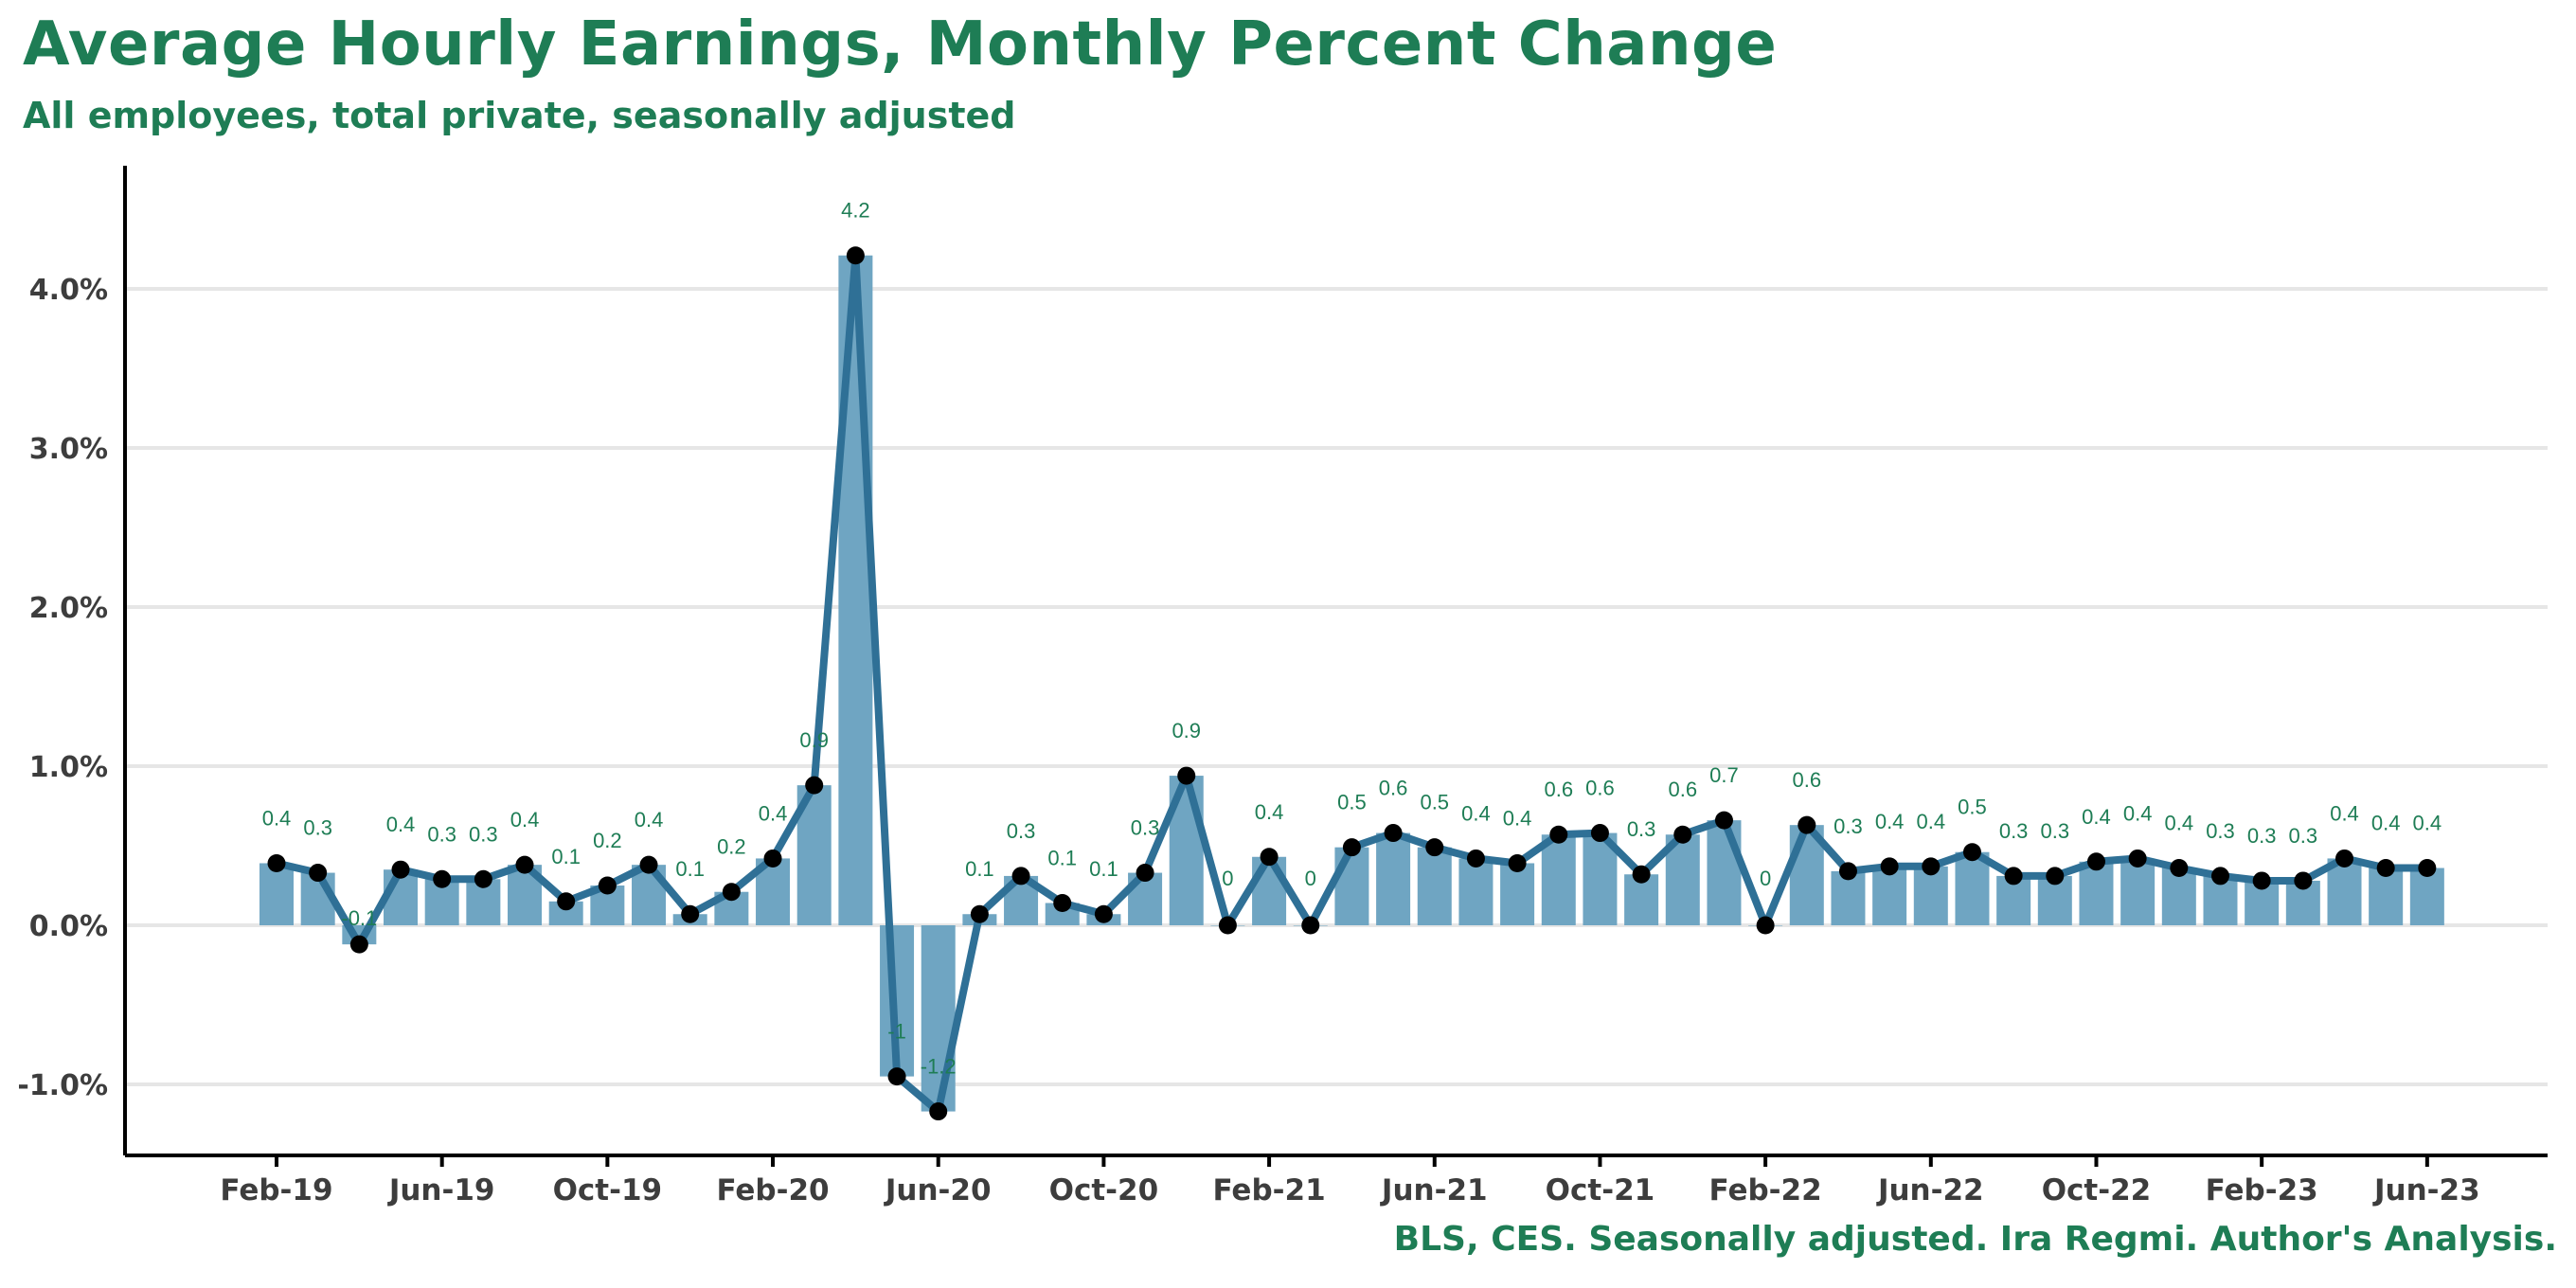  Describe the element at coordinates (276, 1190) in the screenshot. I see `x-tick-label: Feb-19` at that location.